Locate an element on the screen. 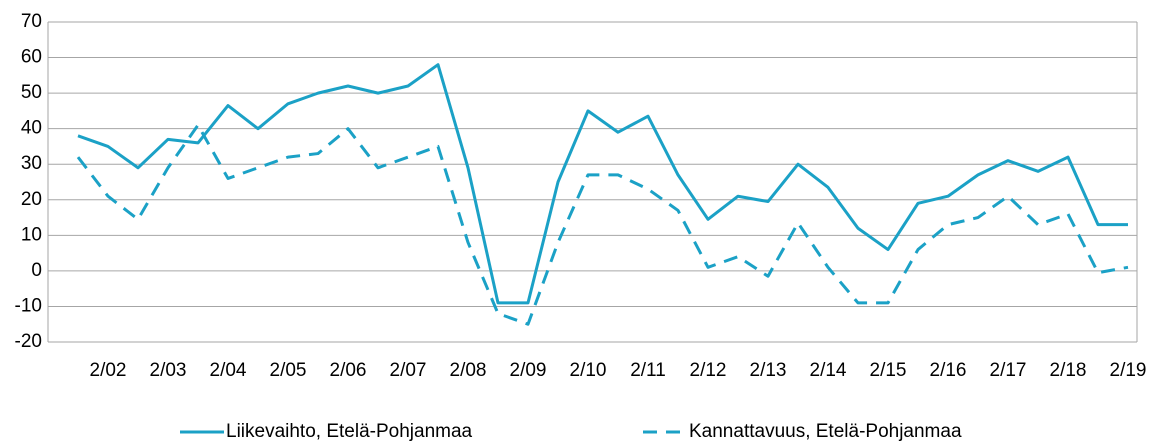 Image resolution: width=1150 pixels, height=441 pixels. x-tick-label: 2/10 is located at coordinates (588, 370).